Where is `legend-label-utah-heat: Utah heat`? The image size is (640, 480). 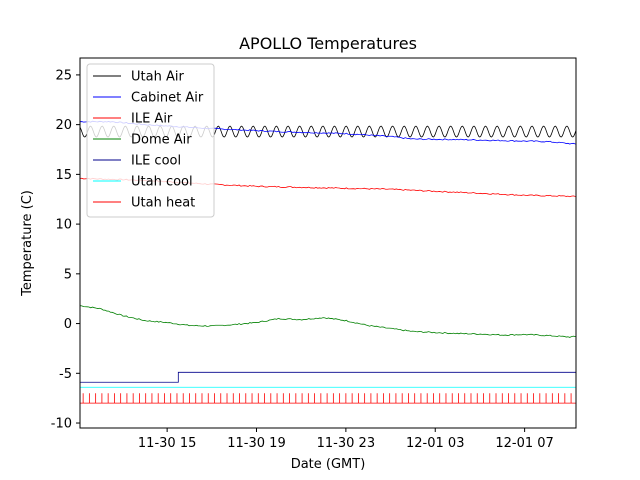
legend-label-utah-heat: Utah heat is located at coordinates (163, 203).